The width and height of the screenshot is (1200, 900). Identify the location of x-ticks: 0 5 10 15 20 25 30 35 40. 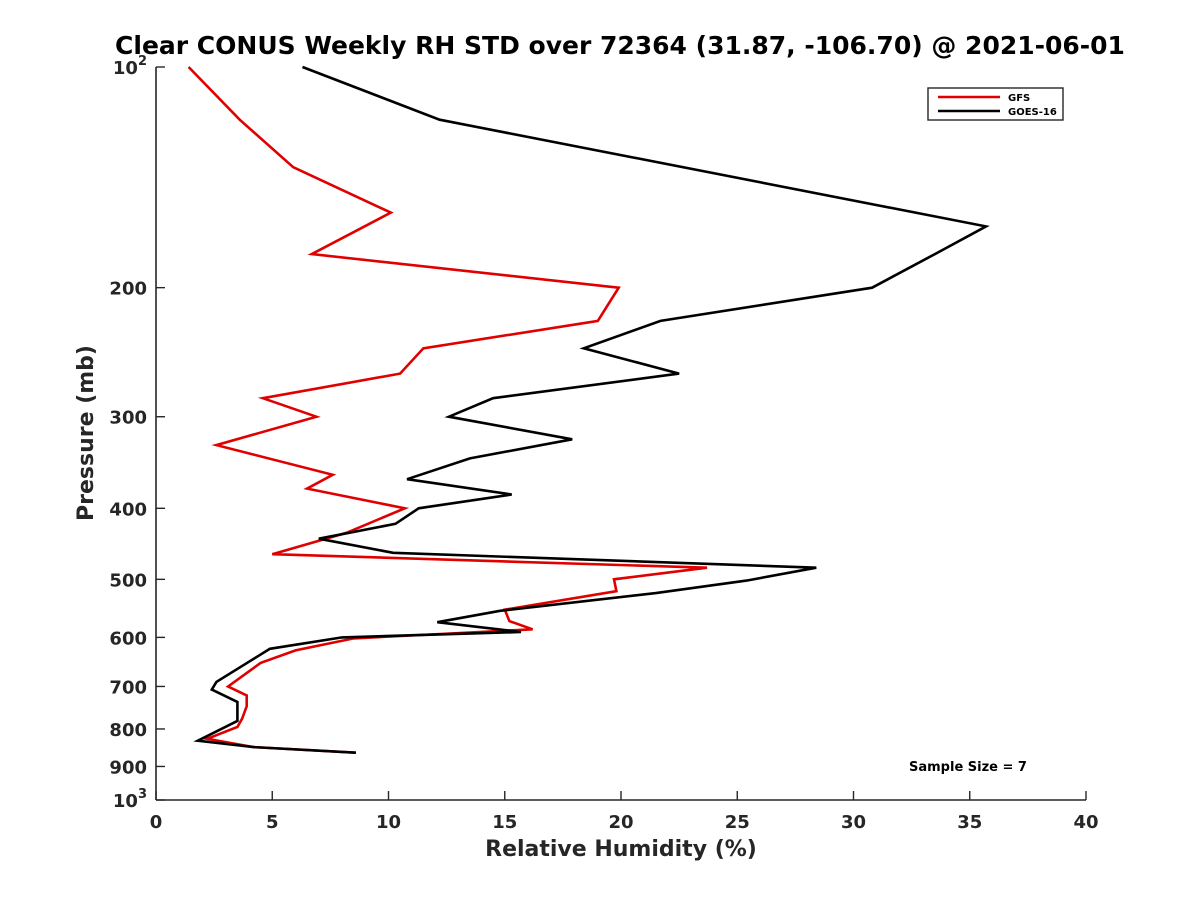
(624, 812).